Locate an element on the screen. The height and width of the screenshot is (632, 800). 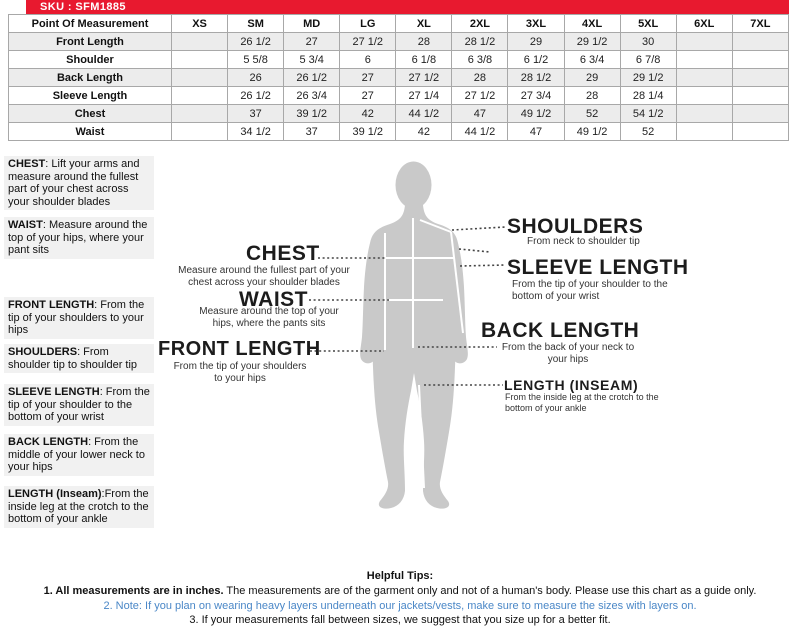
measurement-cell: 28 1/4 is located at coordinates (648, 95).